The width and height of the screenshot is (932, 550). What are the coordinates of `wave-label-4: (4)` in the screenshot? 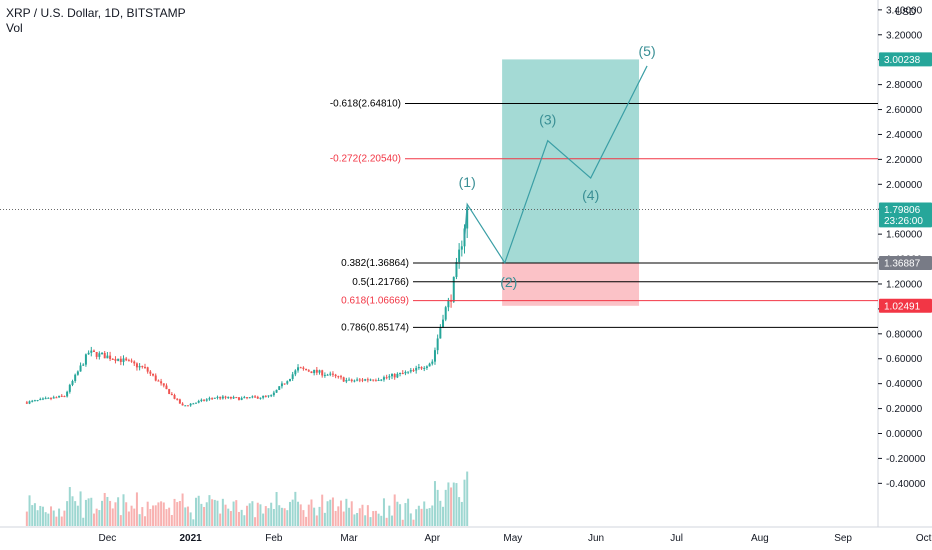 It's located at (590, 195).